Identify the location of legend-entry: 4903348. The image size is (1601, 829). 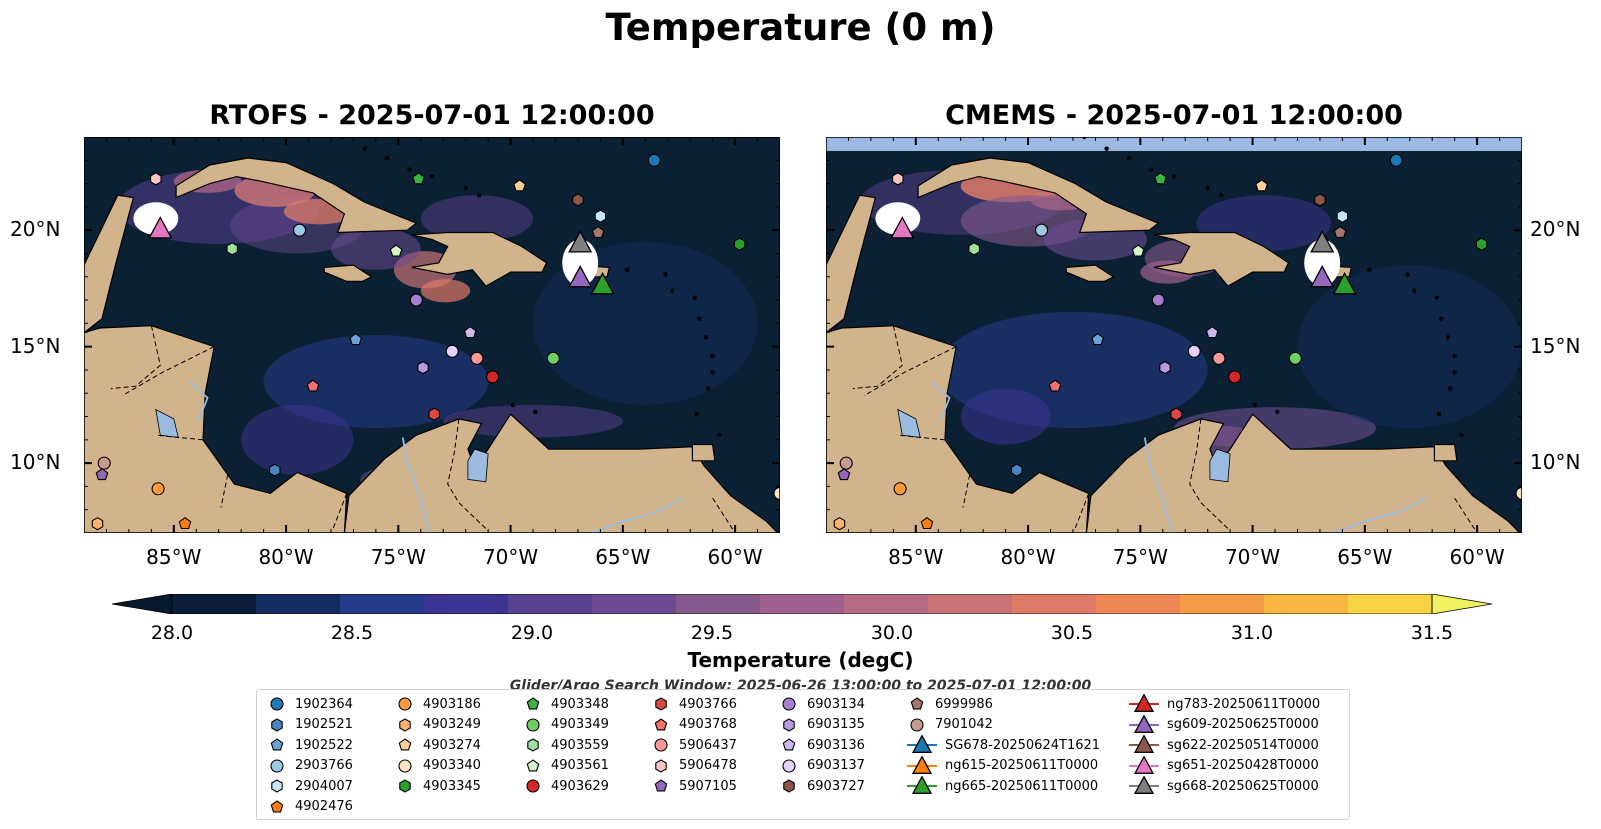
(566, 704).